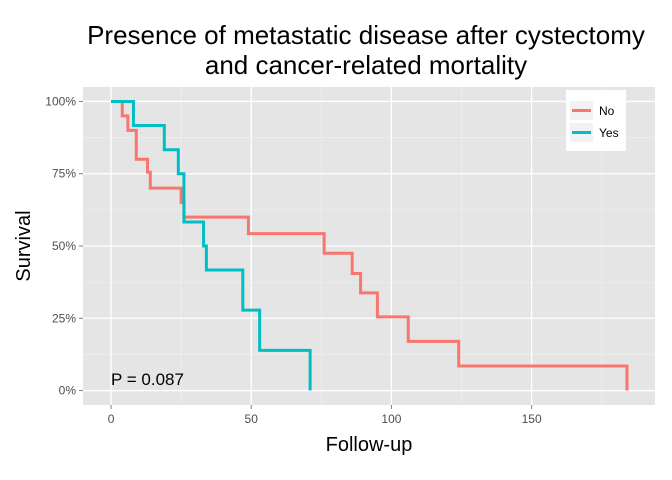 The height and width of the screenshot is (480, 672). What do you see at coordinates (68, 391) in the screenshot?
I see `y-tick-label: 0%` at bounding box center [68, 391].